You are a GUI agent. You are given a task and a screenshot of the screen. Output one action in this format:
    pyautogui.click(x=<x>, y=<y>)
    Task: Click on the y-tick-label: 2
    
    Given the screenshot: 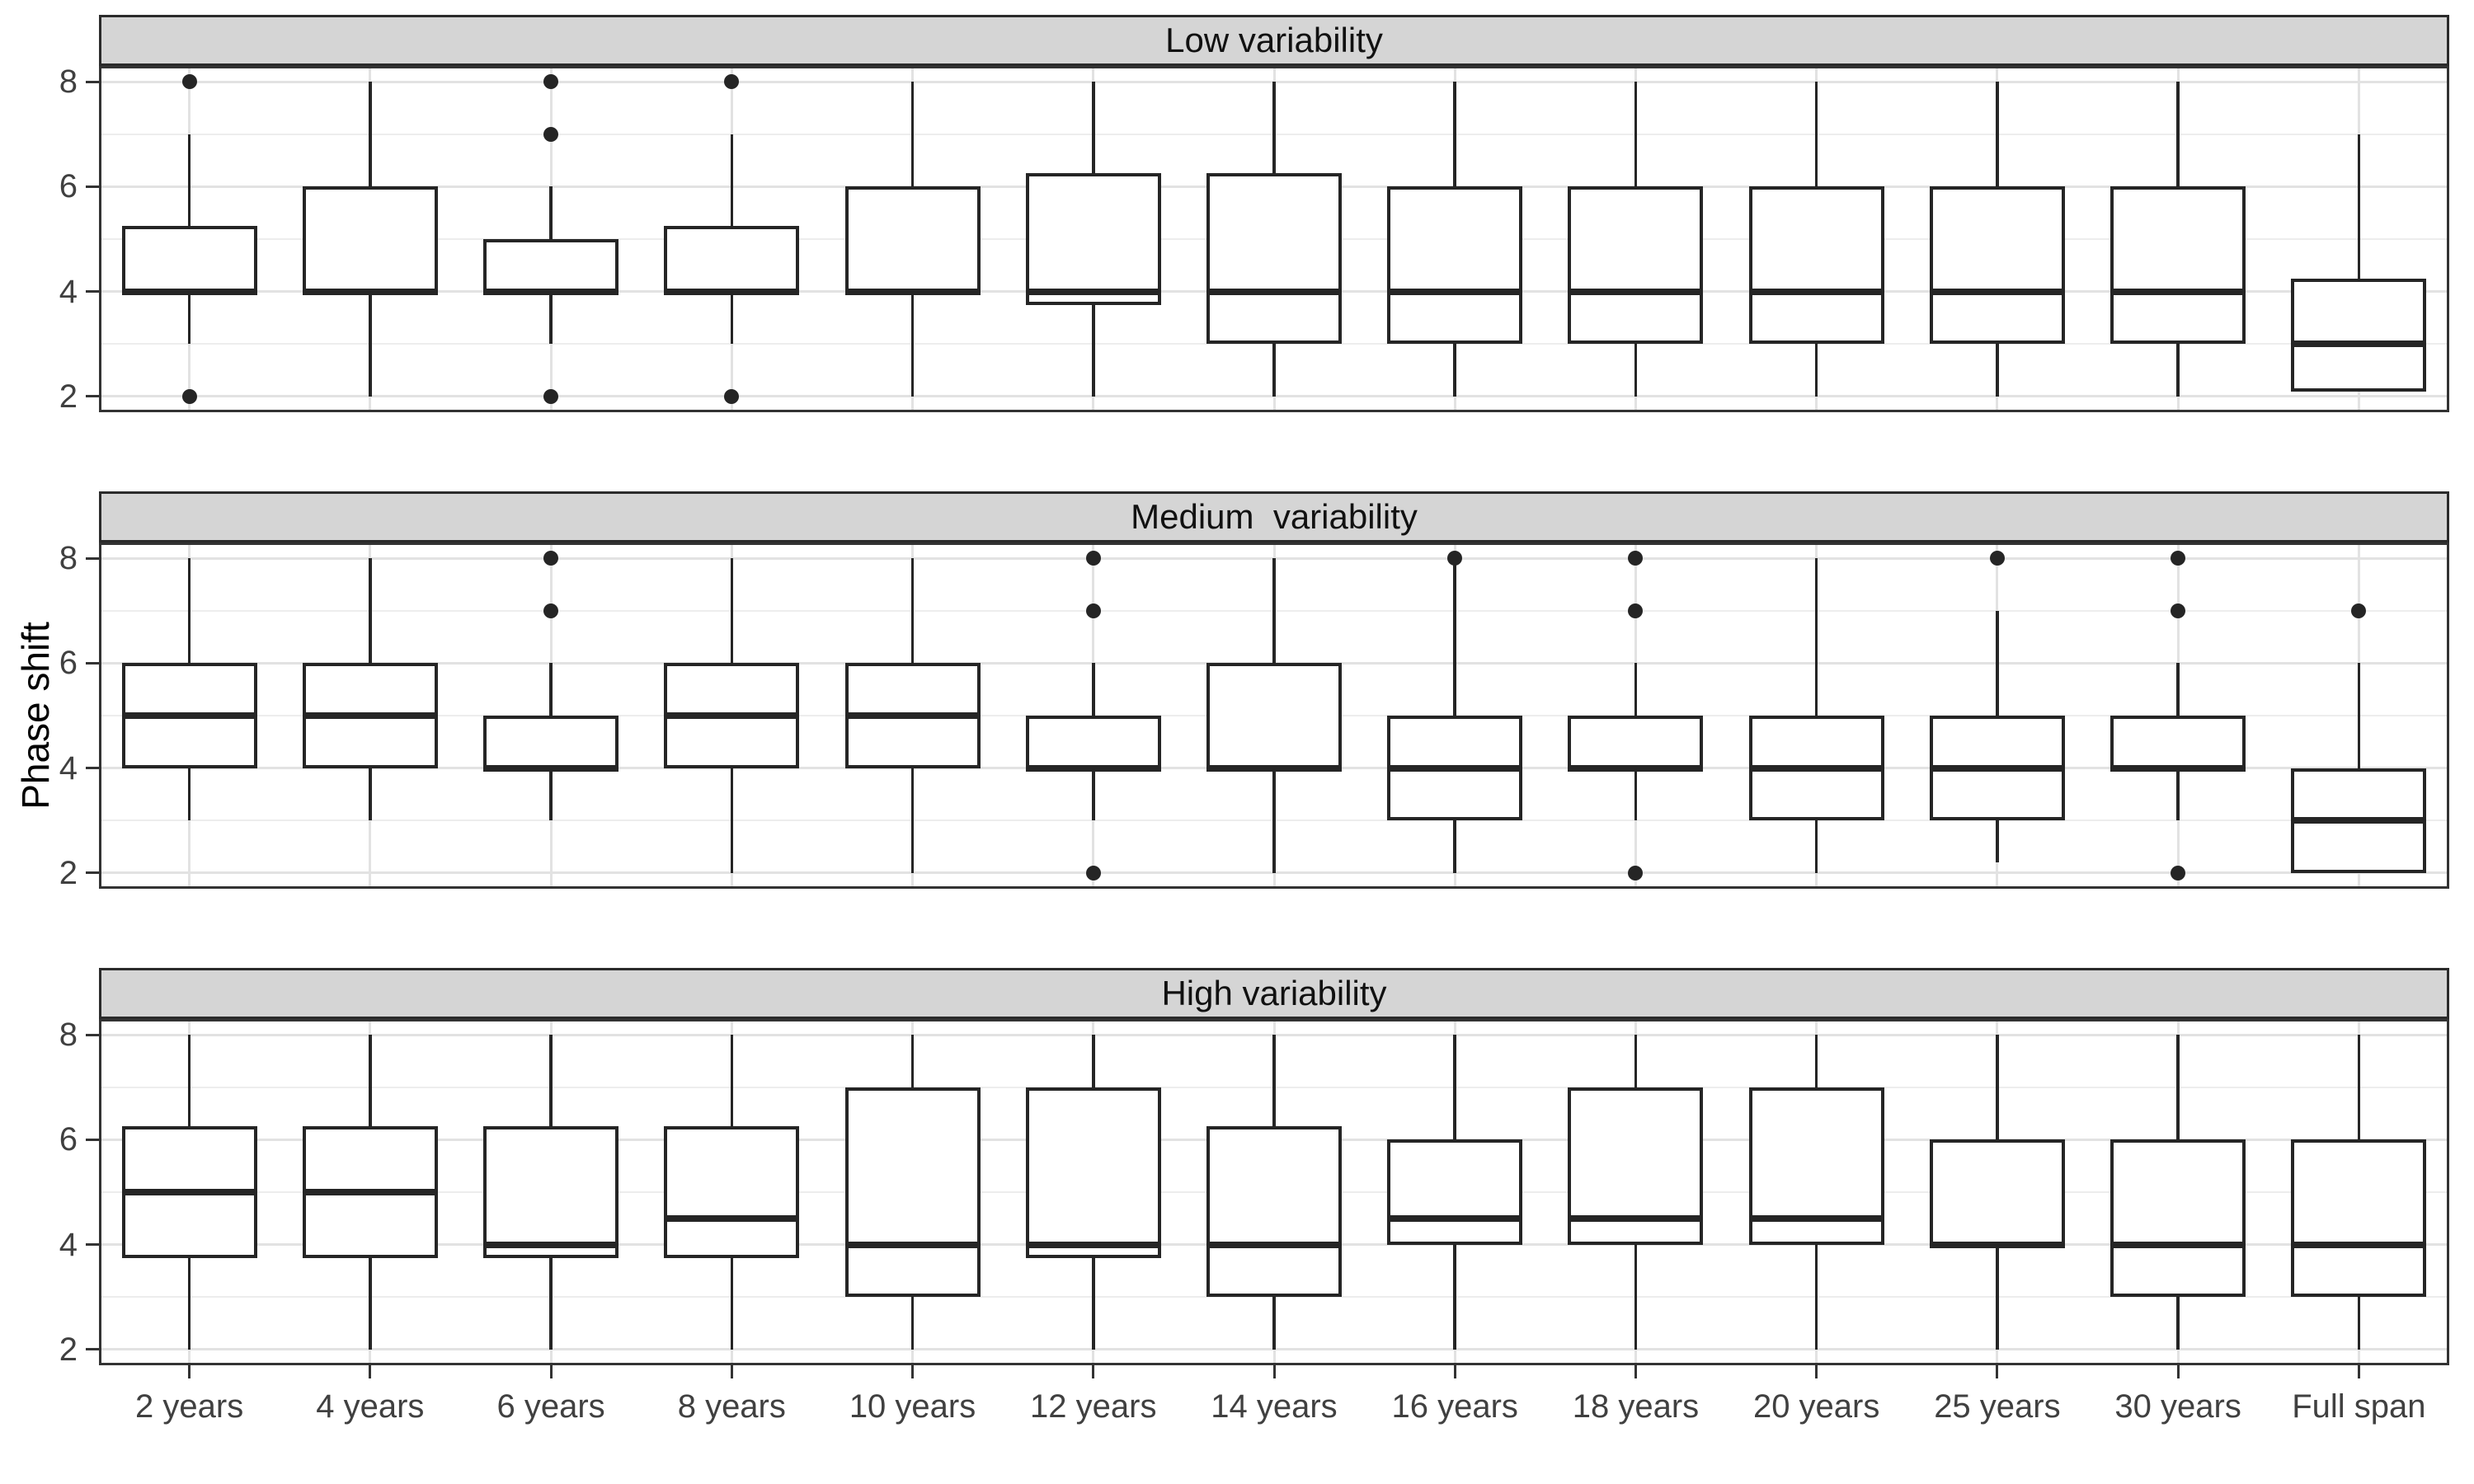 What is the action you would take?
    pyautogui.click(x=68, y=873)
    